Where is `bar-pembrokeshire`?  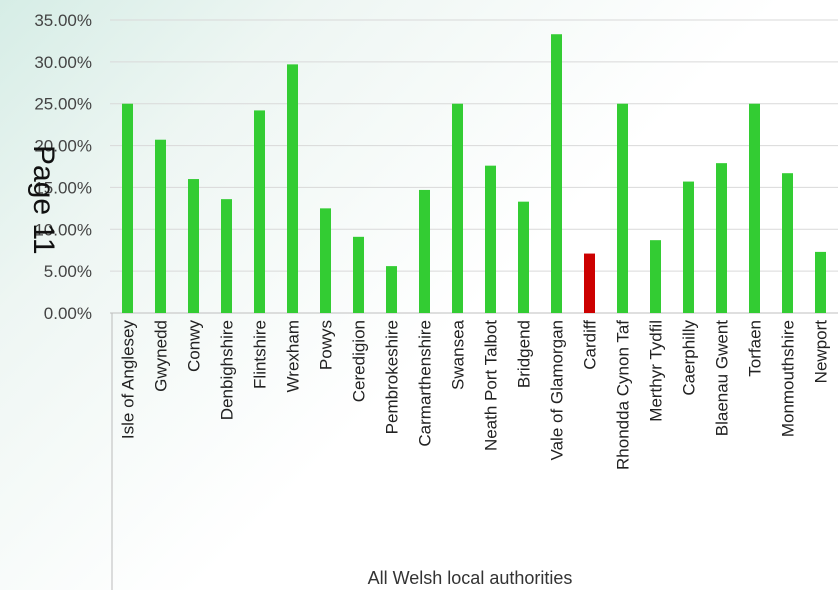 bar-pembrokeshire is located at coordinates (391, 289).